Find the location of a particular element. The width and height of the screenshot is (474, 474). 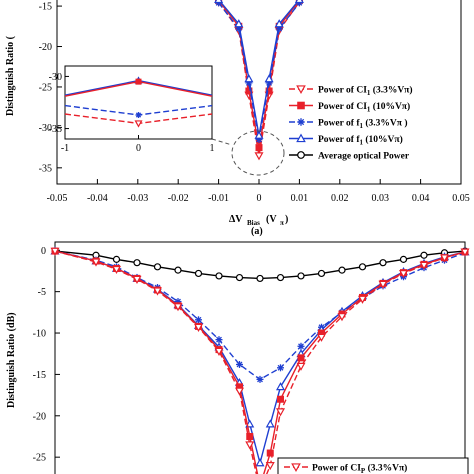

top-y-tick-label: -35 is located at coordinates (45, 168).